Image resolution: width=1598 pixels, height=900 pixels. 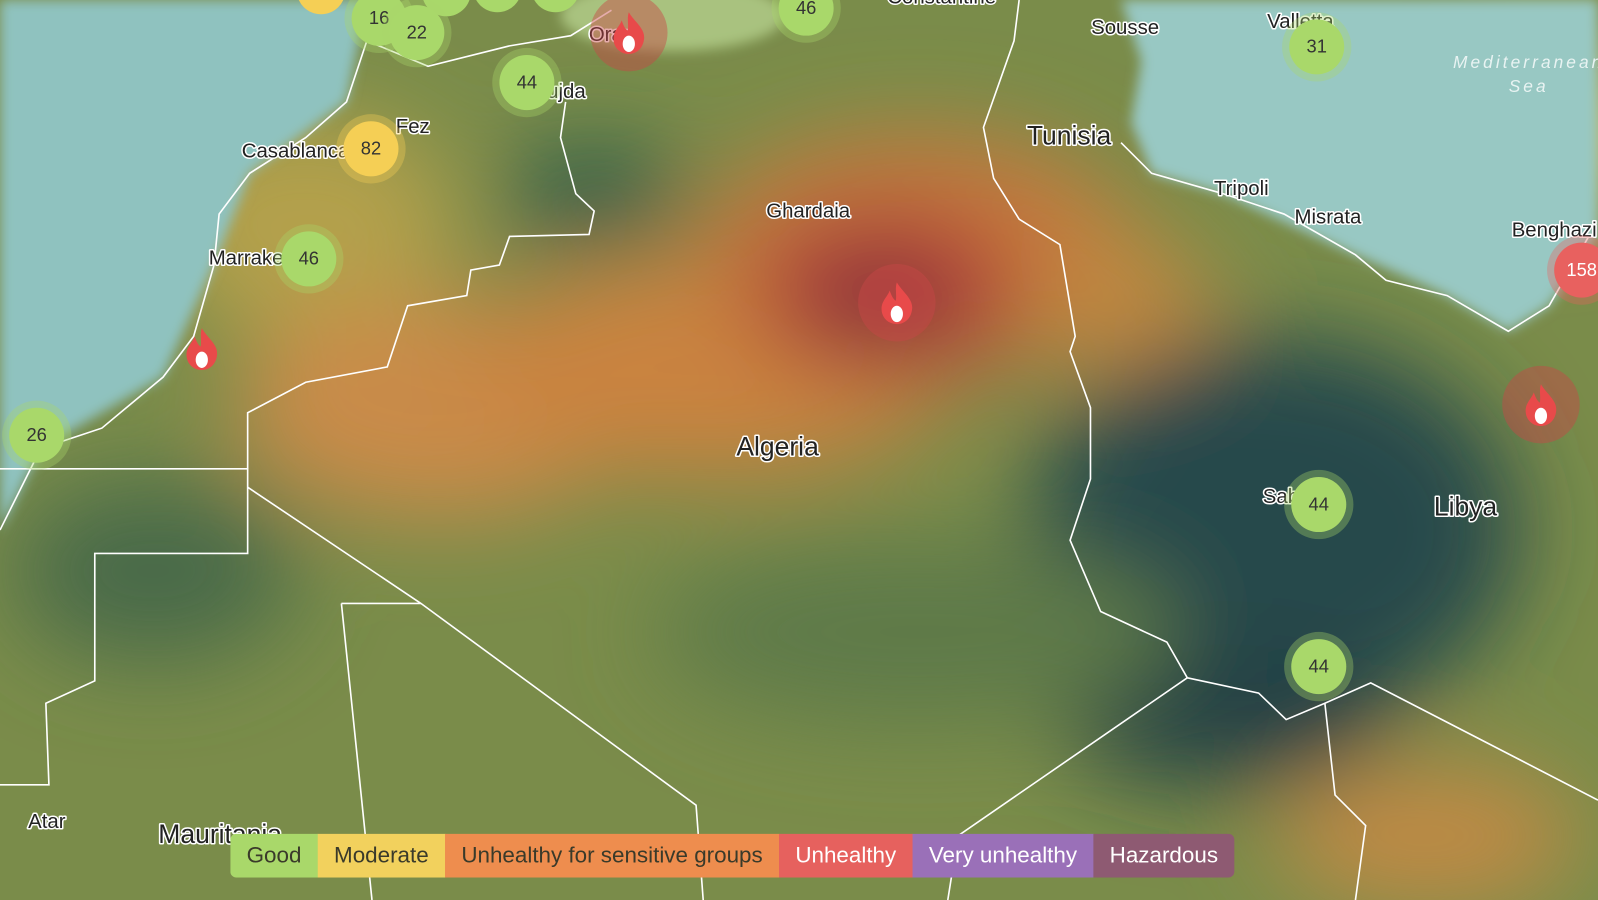 I want to click on legend-label: Unhealthy for sensitive groups, so click(x=611, y=855).